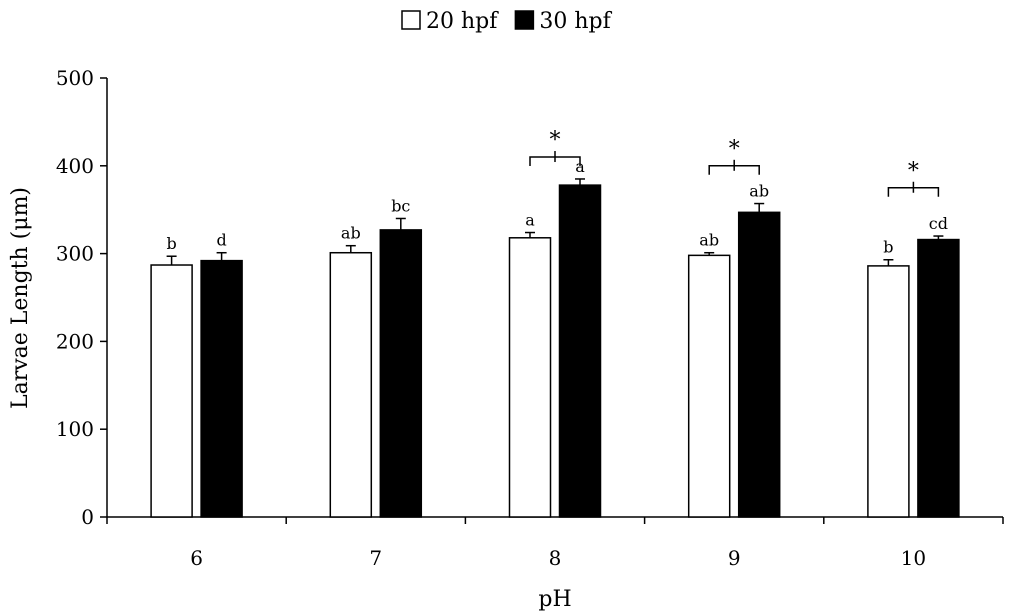 This screenshot has height=616, width=1009. I want to click on x-tick-label: 10, so click(913, 558).